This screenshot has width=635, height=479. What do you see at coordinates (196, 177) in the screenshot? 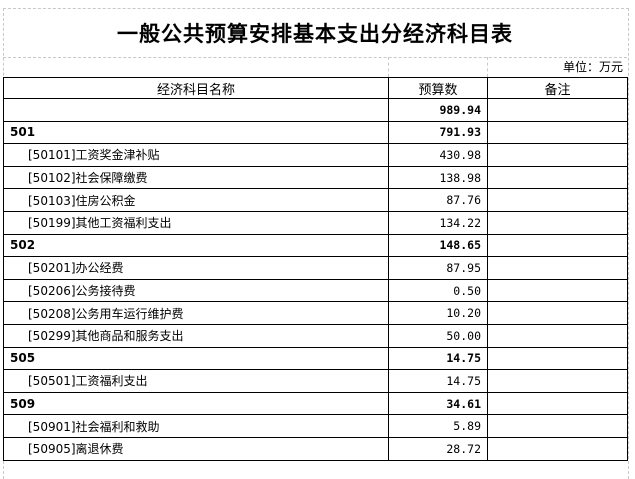
I see `row-name: [50102]社会保障缴费` at bounding box center [196, 177].